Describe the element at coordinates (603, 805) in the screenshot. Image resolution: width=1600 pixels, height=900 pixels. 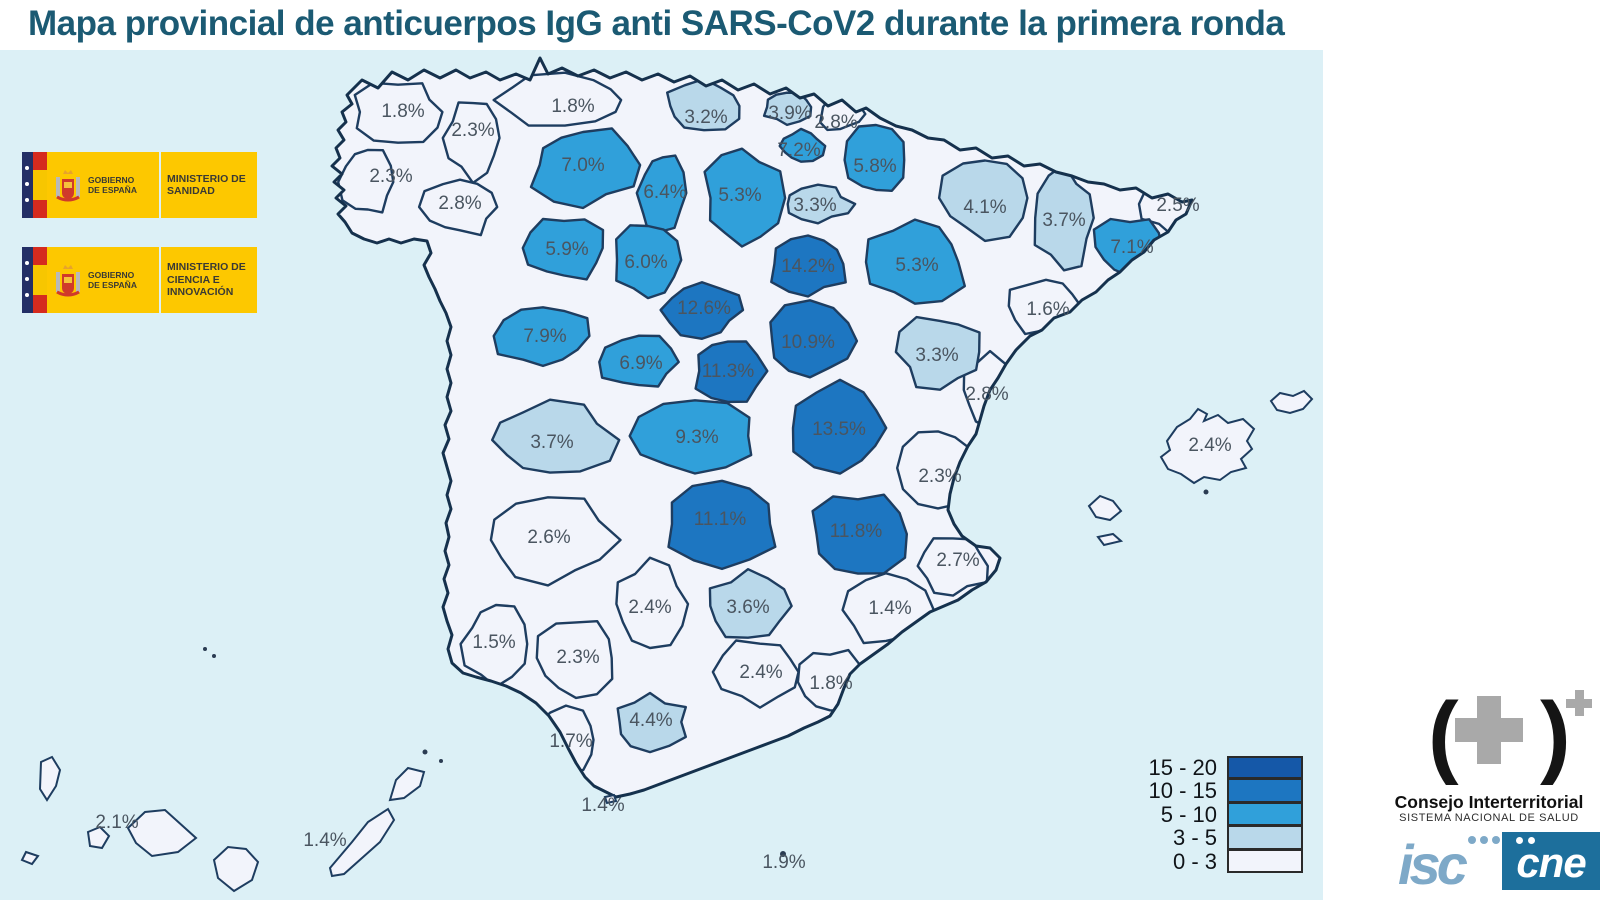
I see `label-ceuta: 1.4%` at that location.